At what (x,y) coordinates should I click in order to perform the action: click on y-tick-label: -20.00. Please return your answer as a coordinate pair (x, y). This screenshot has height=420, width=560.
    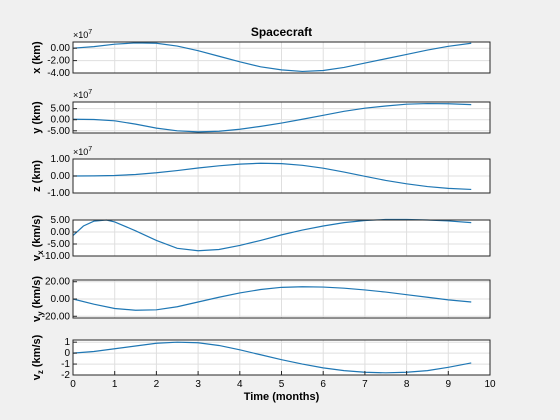
    Looking at the image, I should click on (56, 316).